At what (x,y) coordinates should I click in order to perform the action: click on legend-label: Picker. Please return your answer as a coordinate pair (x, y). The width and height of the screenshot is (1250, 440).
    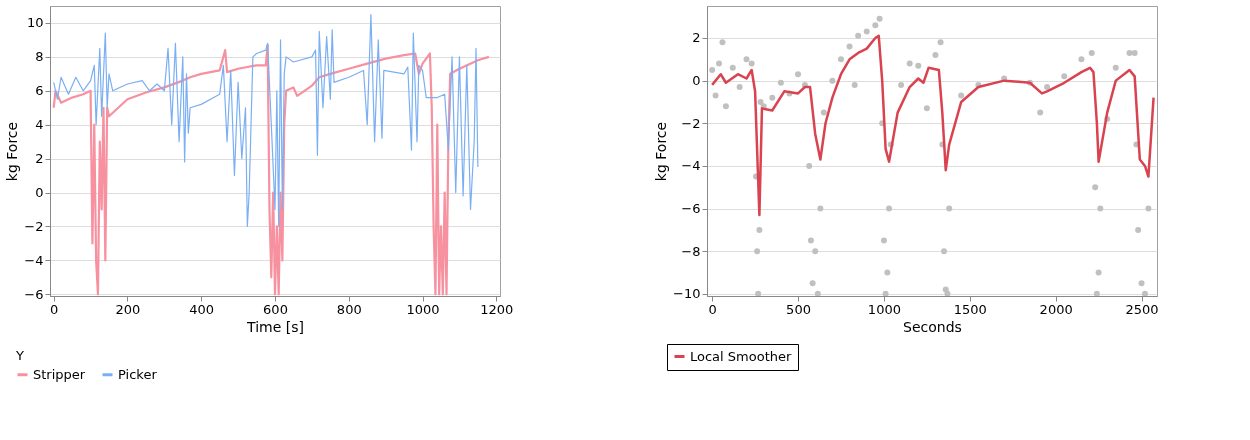
    Looking at the image, I should click on (138, 374).